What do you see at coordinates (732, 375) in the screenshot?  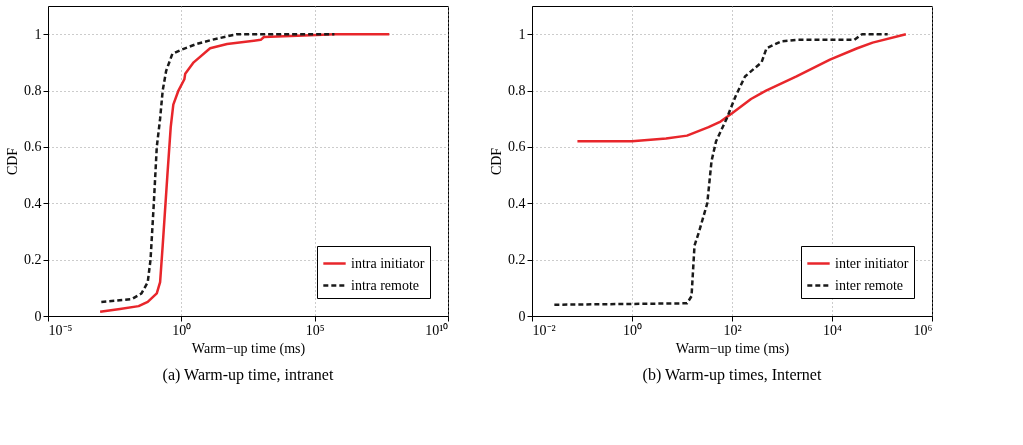 I see `text: (b) Warm-up times, Internet` at bounding box center [732, 375].